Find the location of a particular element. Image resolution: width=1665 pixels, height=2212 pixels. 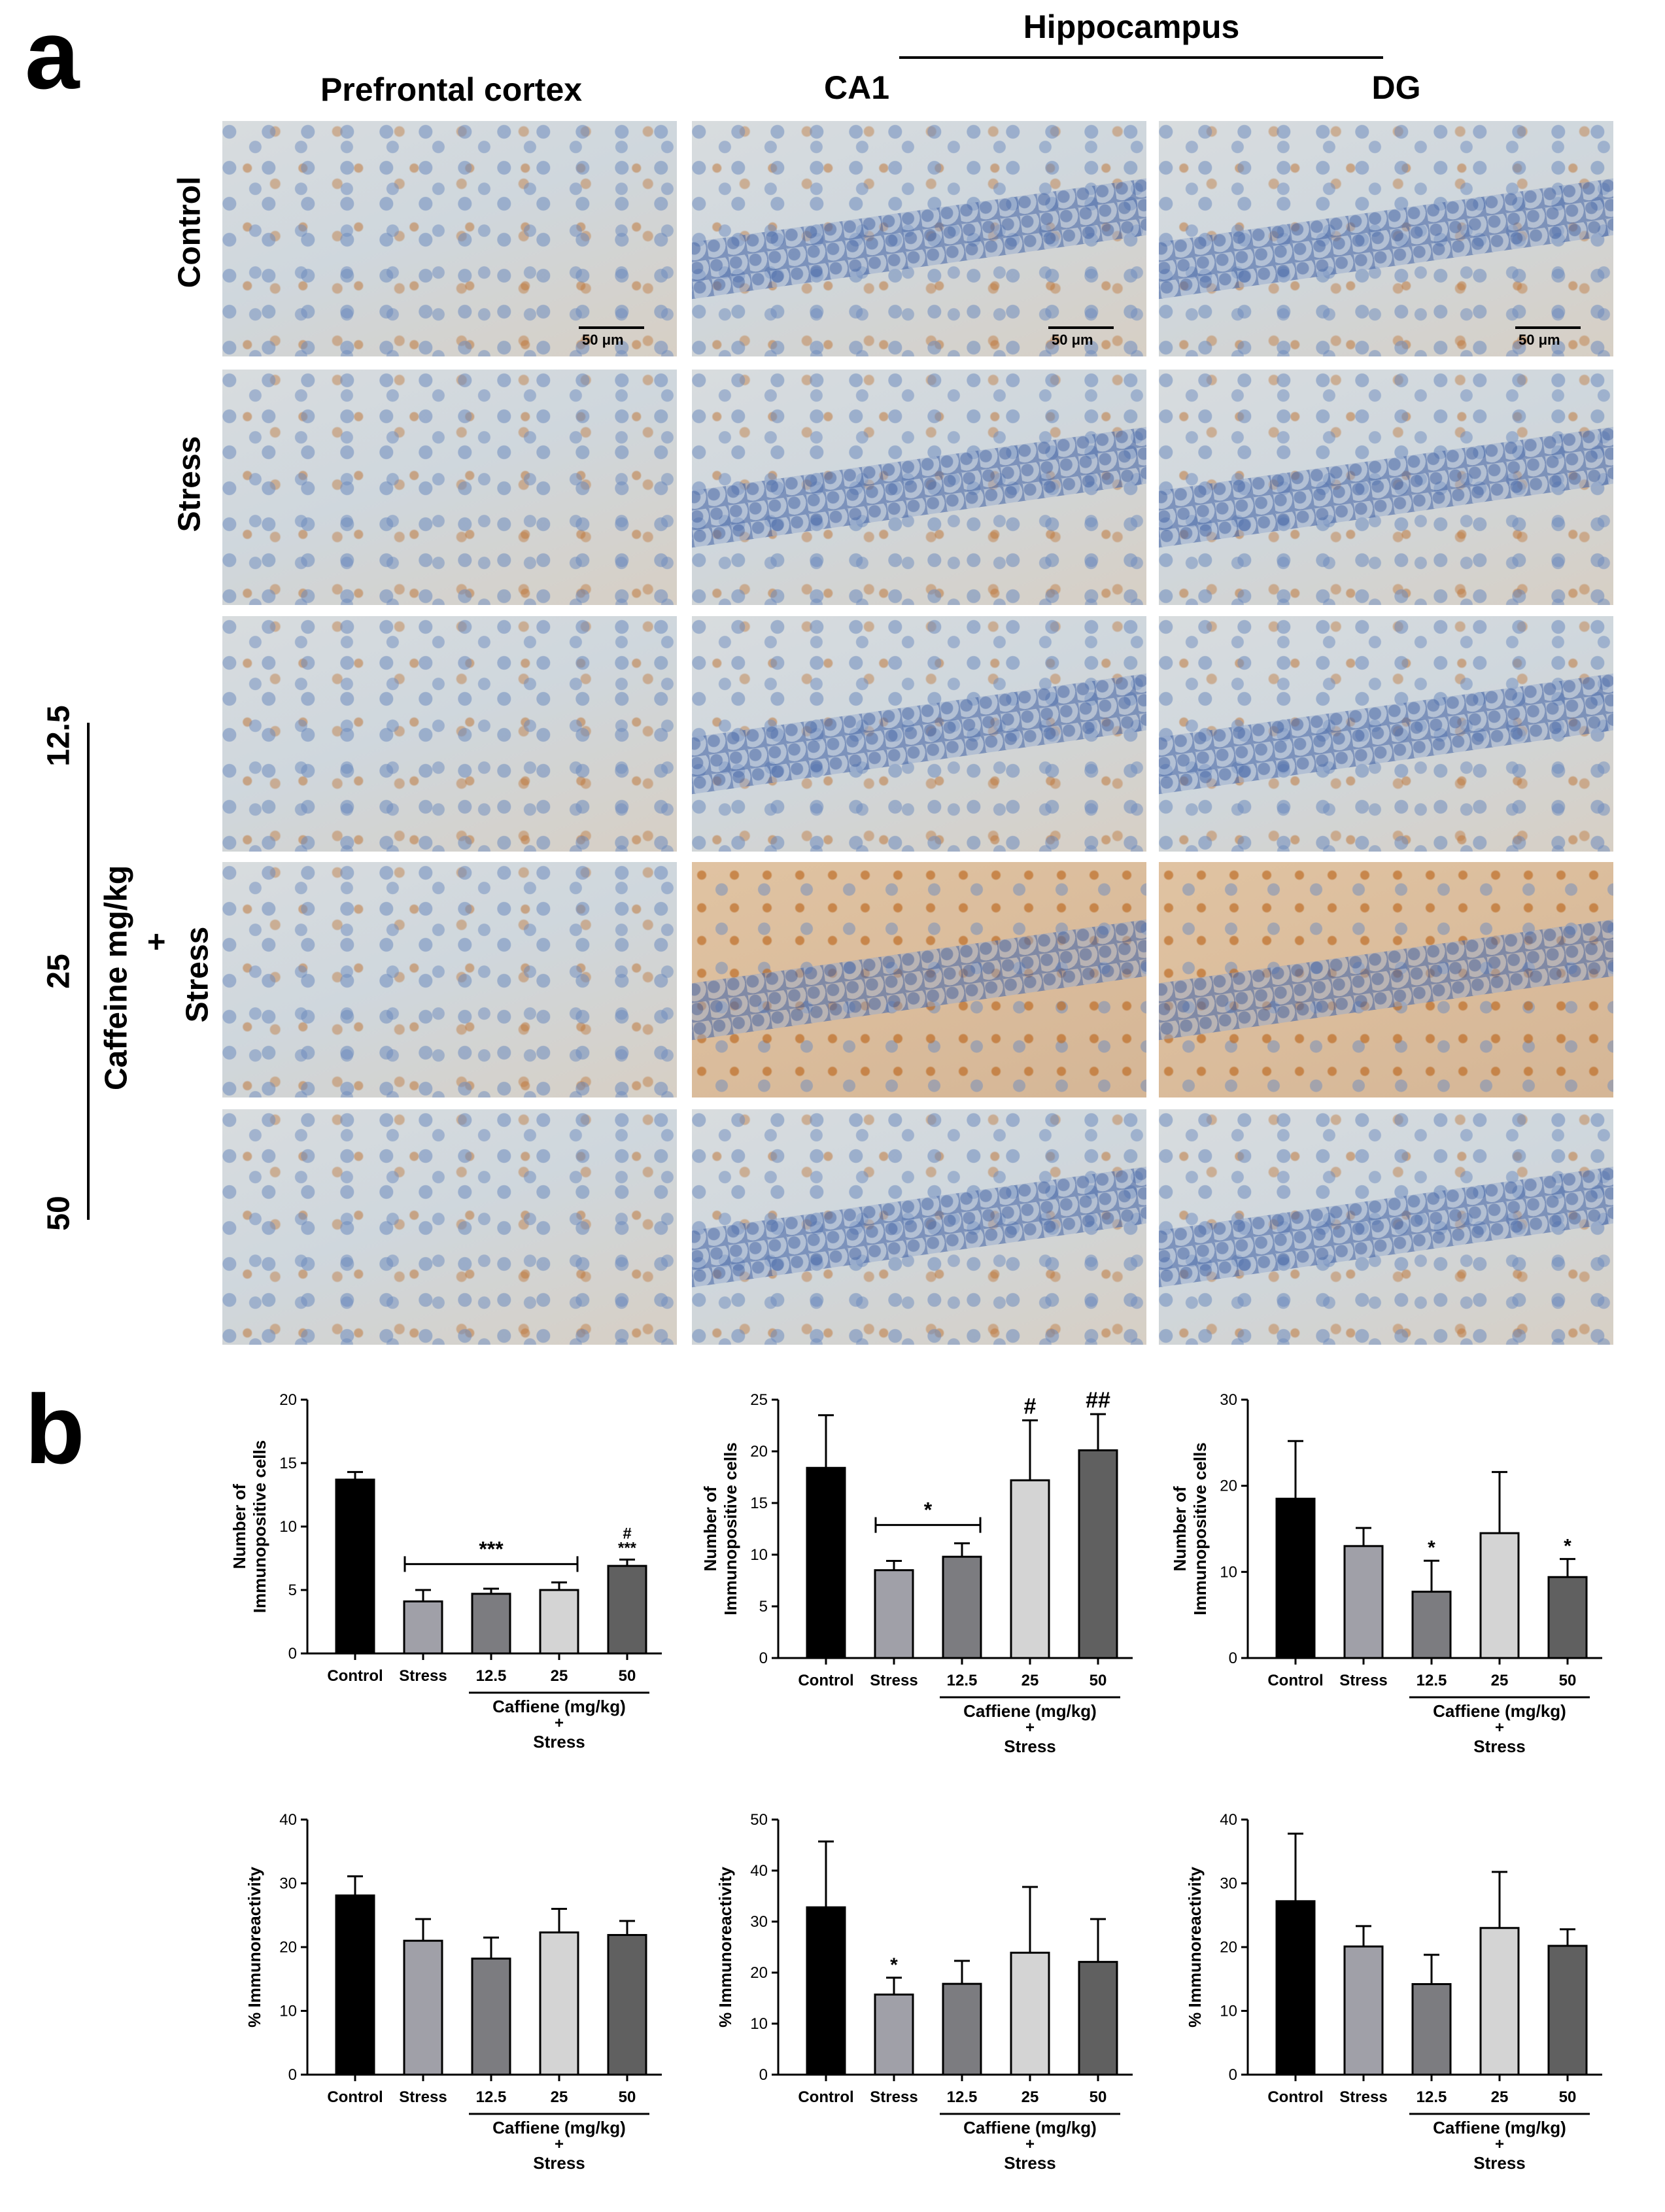

bracket-label: *** is located at coordinates (492, 1549).